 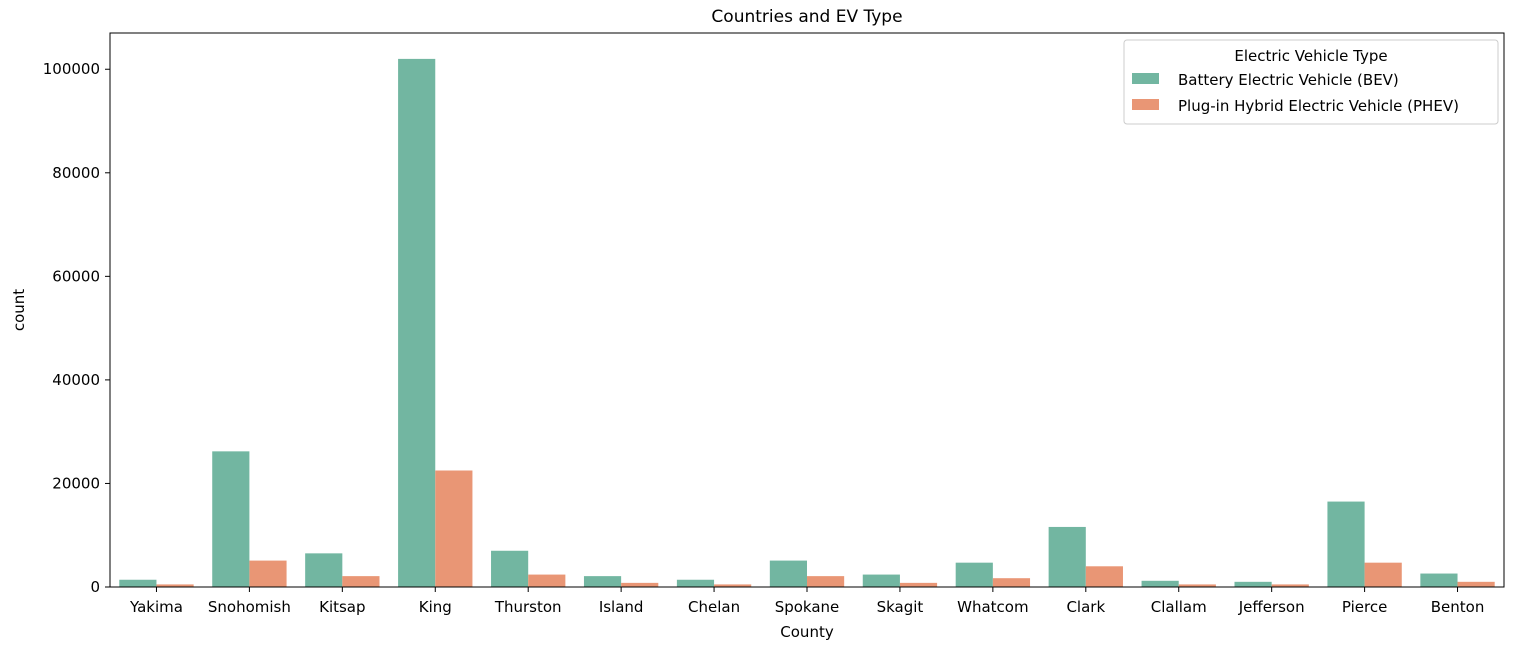 What do you see at coordinates (156, 607) in the screenshot?
I see `x-tick-label: Yakima` at bounding box center [156, 607].